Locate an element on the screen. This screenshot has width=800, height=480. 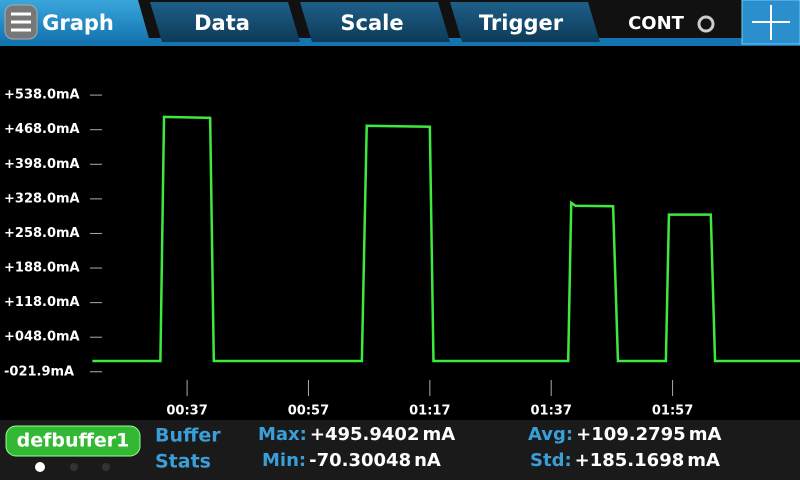
x-tick-label: 00:57 is located at coordinates (308, 411).